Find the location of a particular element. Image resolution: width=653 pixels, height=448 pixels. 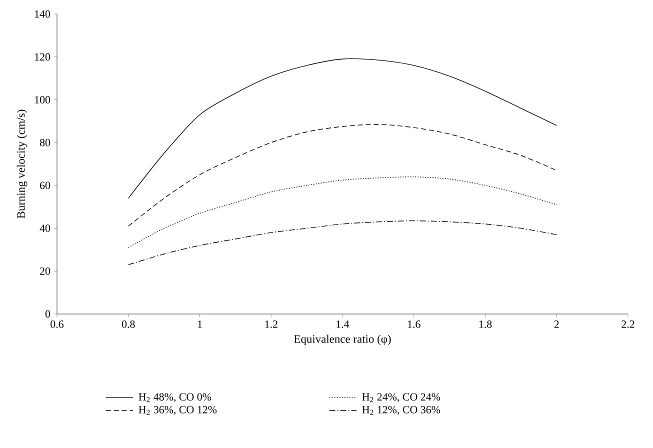

y-tick-label: 80 is located at coordinates (45, 142).